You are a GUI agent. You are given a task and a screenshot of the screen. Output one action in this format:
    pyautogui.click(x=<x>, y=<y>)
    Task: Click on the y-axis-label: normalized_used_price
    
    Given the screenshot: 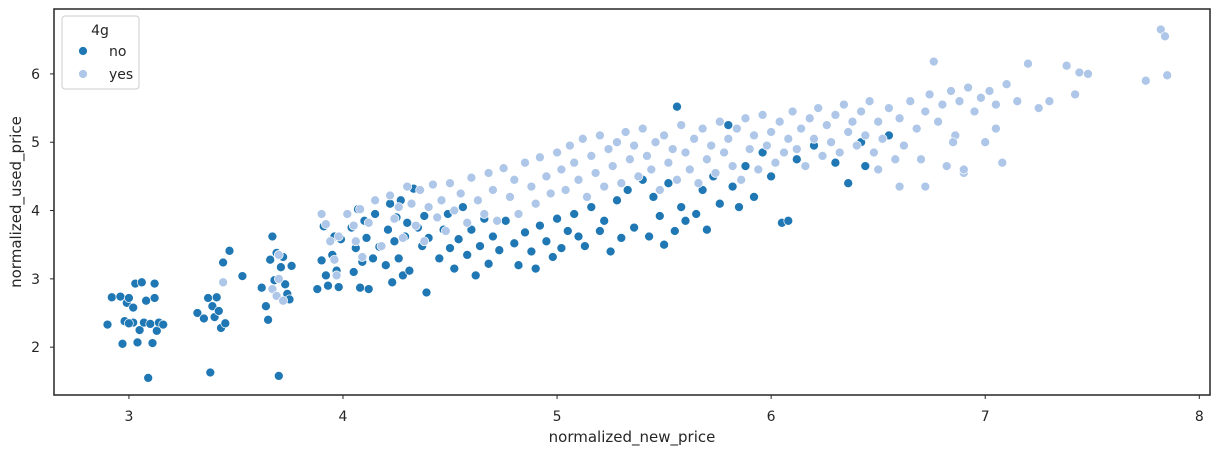 What is the action you would take?
    pyautogui.click(x=16, y=202)
    